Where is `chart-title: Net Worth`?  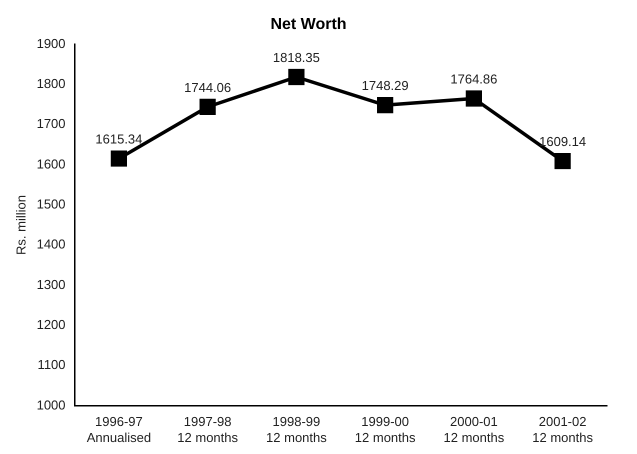 chart-title: Net Worth is located at coordinates (308, 25).